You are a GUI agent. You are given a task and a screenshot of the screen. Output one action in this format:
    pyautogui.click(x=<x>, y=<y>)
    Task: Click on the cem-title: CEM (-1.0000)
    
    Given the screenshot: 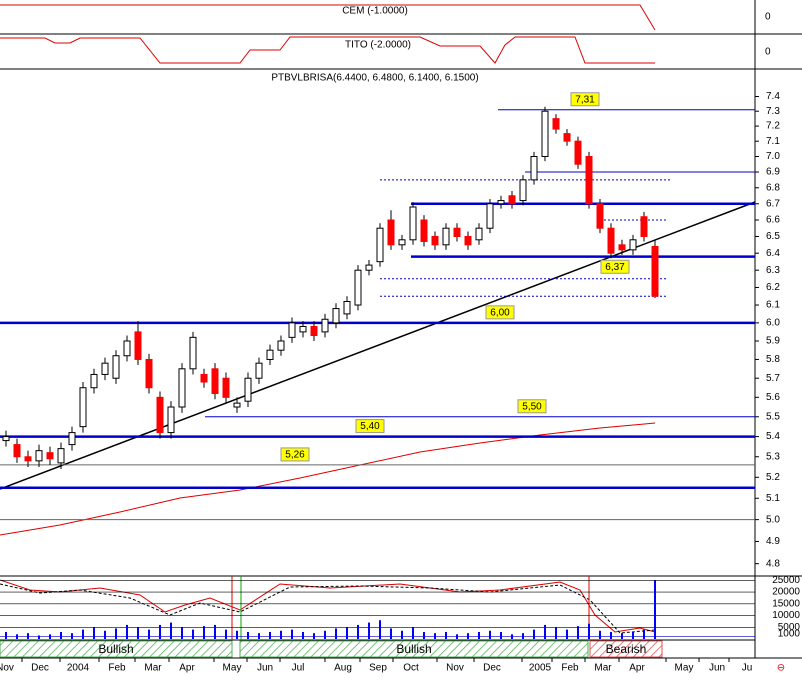 What is the action you would take?
    pyautogui.click(x=375, y=11)
    